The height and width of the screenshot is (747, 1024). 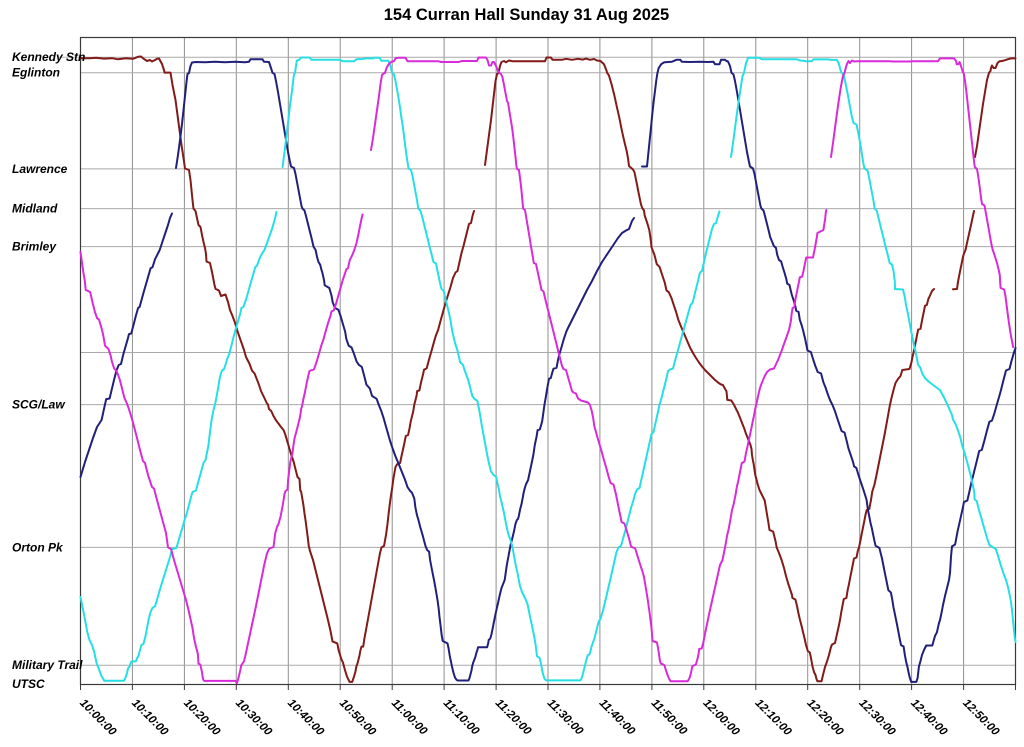 What do you see at coordinates (527, 15) in the screenshot?
I see `svg-text:154 Curran Hall Sunday 31 Aug: 154 Curran Hall Sunday 31 Aug 2025` at bounding box center [527, 15].